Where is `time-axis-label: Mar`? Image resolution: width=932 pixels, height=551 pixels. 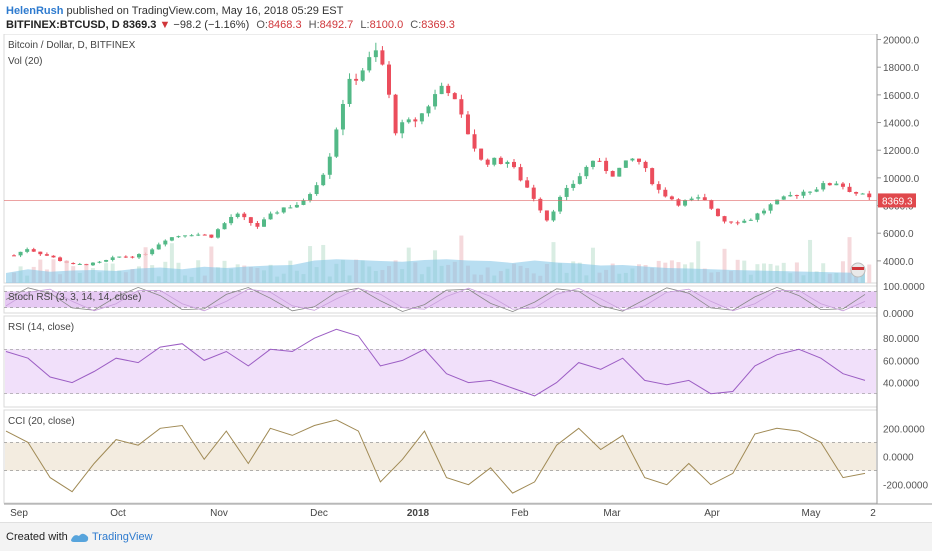 time-axis-label: Mar is located at coordinates (612, 513).